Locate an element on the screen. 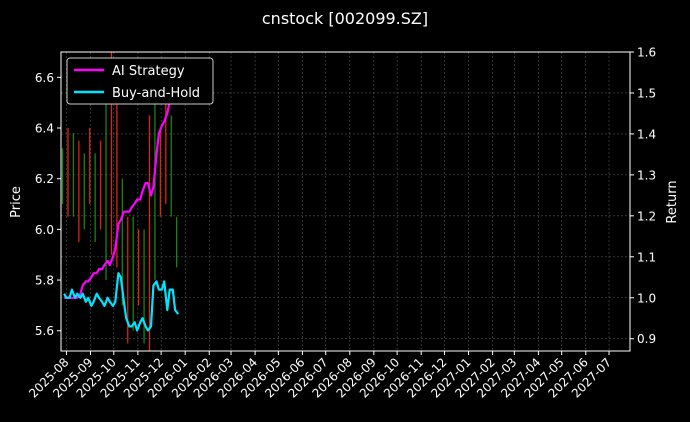 Image resolution: width=690 pixels, height=422 pixels. y-right-tick-label: 1.0 is located at coordinates (646, 298).